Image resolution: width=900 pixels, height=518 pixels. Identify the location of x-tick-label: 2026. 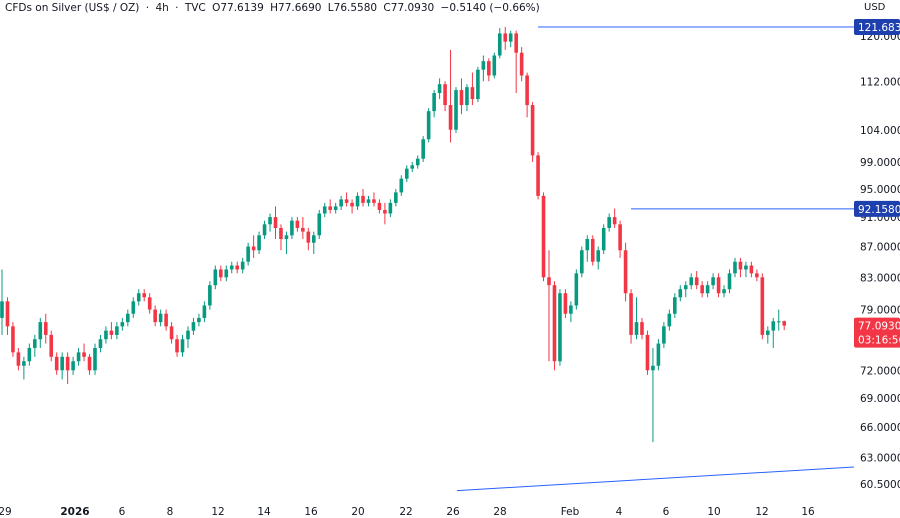
(74, 512).